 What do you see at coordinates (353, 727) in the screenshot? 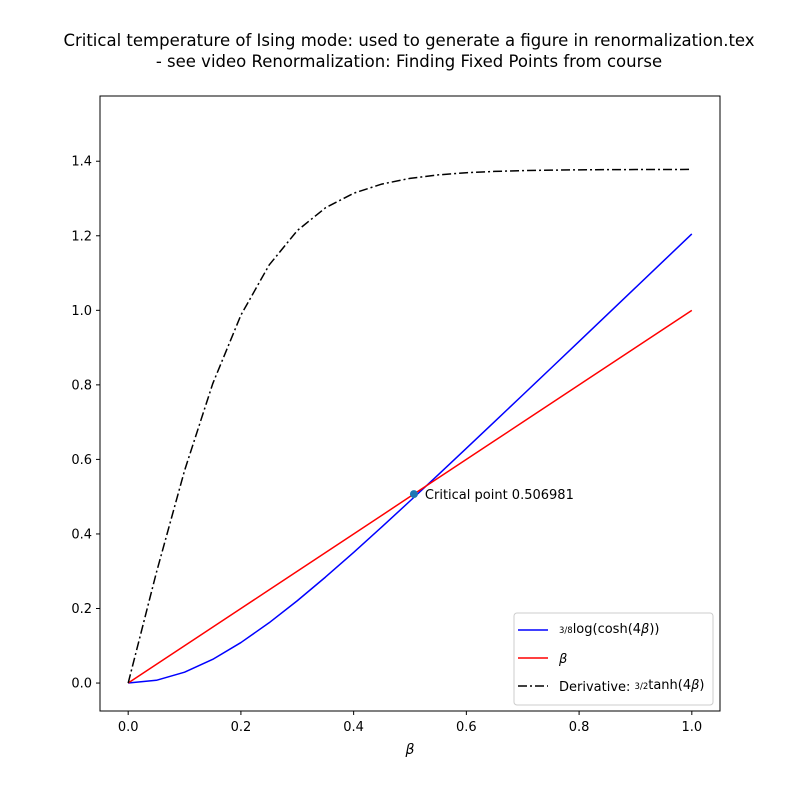
I see `x-tick-label: 0.4` at bounding box center [353, 727].